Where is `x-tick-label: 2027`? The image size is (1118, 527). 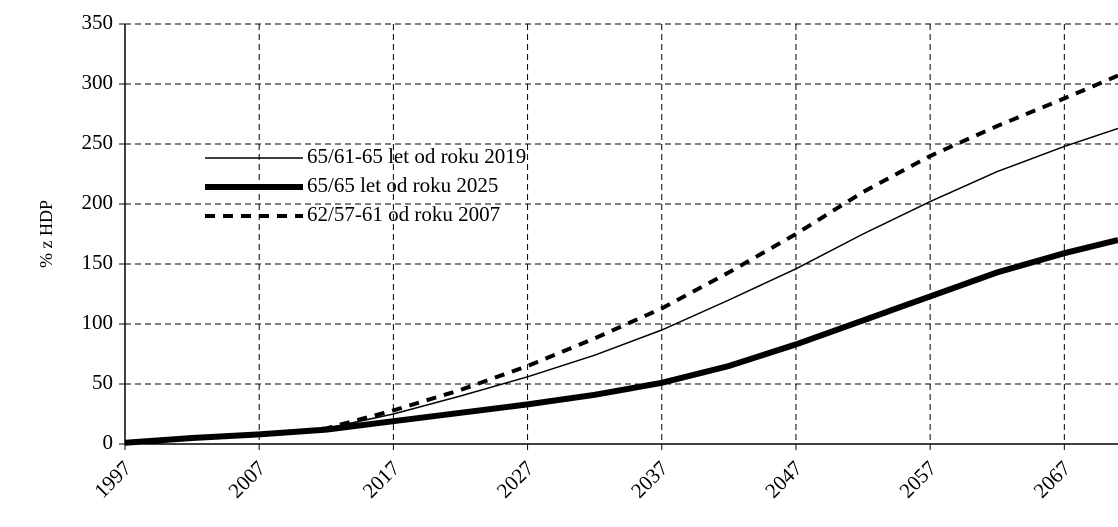
x-tick-label: 2027 is located at coordinates (515, 479).